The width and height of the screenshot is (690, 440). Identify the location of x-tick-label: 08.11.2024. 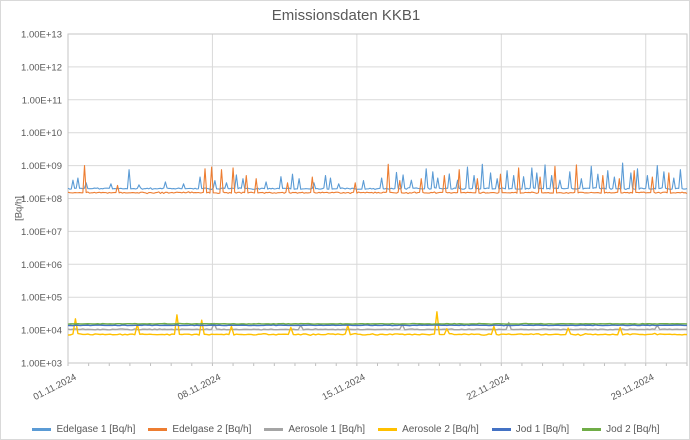
(199, 387).